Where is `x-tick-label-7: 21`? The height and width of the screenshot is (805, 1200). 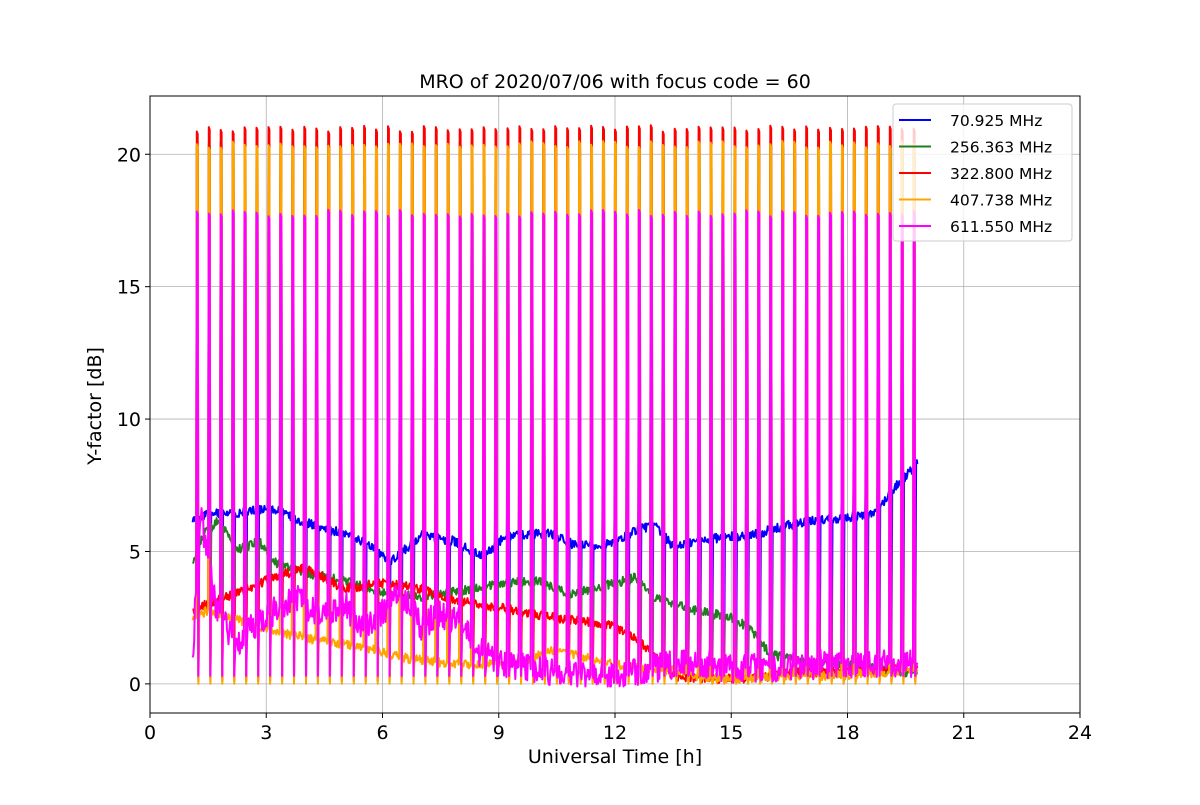 x-tick-label-7: 21 is located at coordinates (964, 733).